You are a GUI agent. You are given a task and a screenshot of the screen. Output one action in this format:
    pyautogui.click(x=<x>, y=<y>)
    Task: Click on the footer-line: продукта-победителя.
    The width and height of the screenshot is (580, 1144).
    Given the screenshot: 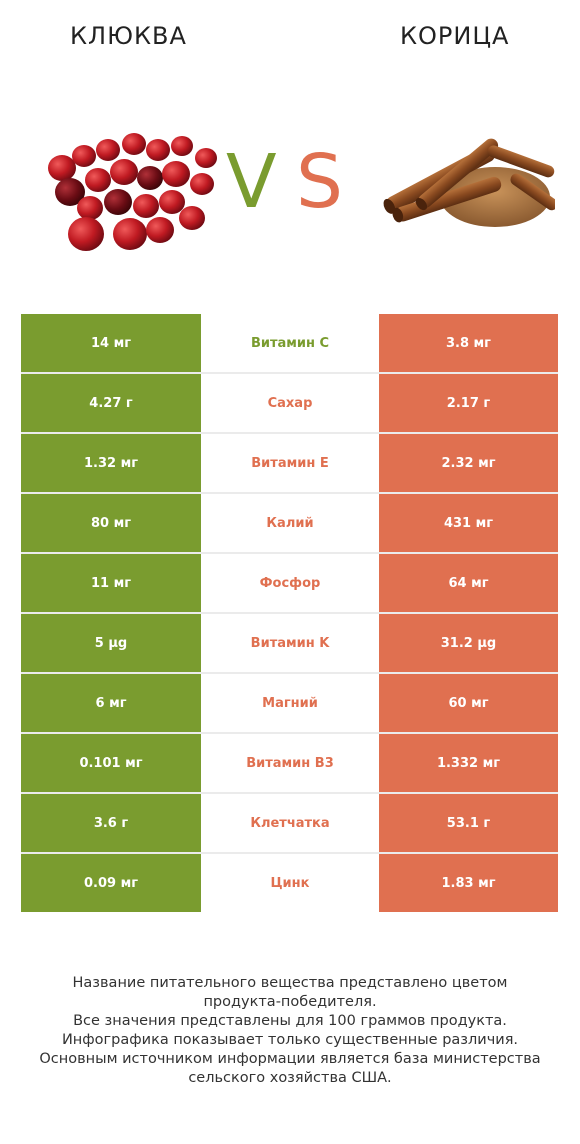 What is the action you would take?
    pyautogui.click(x=290, y=1002)
    